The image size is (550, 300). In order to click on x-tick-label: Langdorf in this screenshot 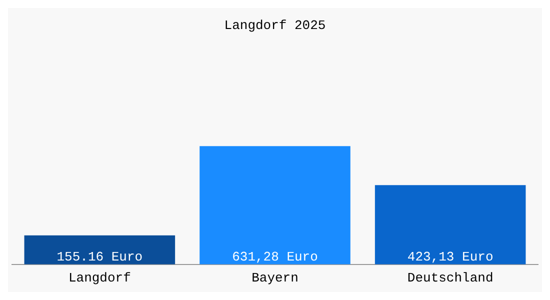, I will do `click(99, 278)`.